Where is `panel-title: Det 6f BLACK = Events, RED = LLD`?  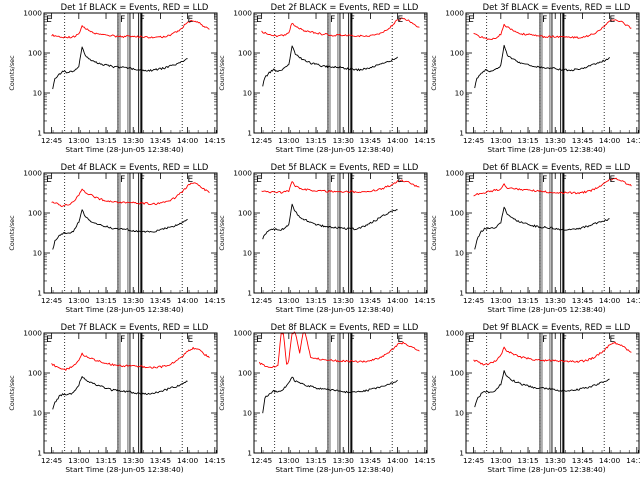 panel-title: Det 6f BLACK = Events, RED = LLD is located at coordinates (557, 167).